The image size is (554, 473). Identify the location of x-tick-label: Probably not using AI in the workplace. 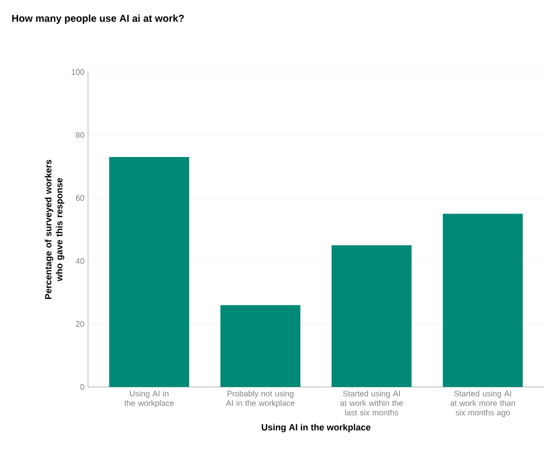
(260, 399).